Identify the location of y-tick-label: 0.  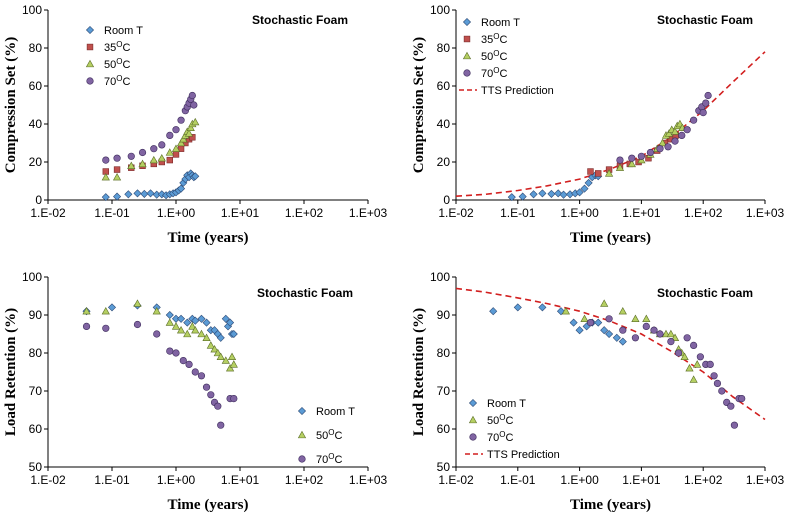
(38, 200).